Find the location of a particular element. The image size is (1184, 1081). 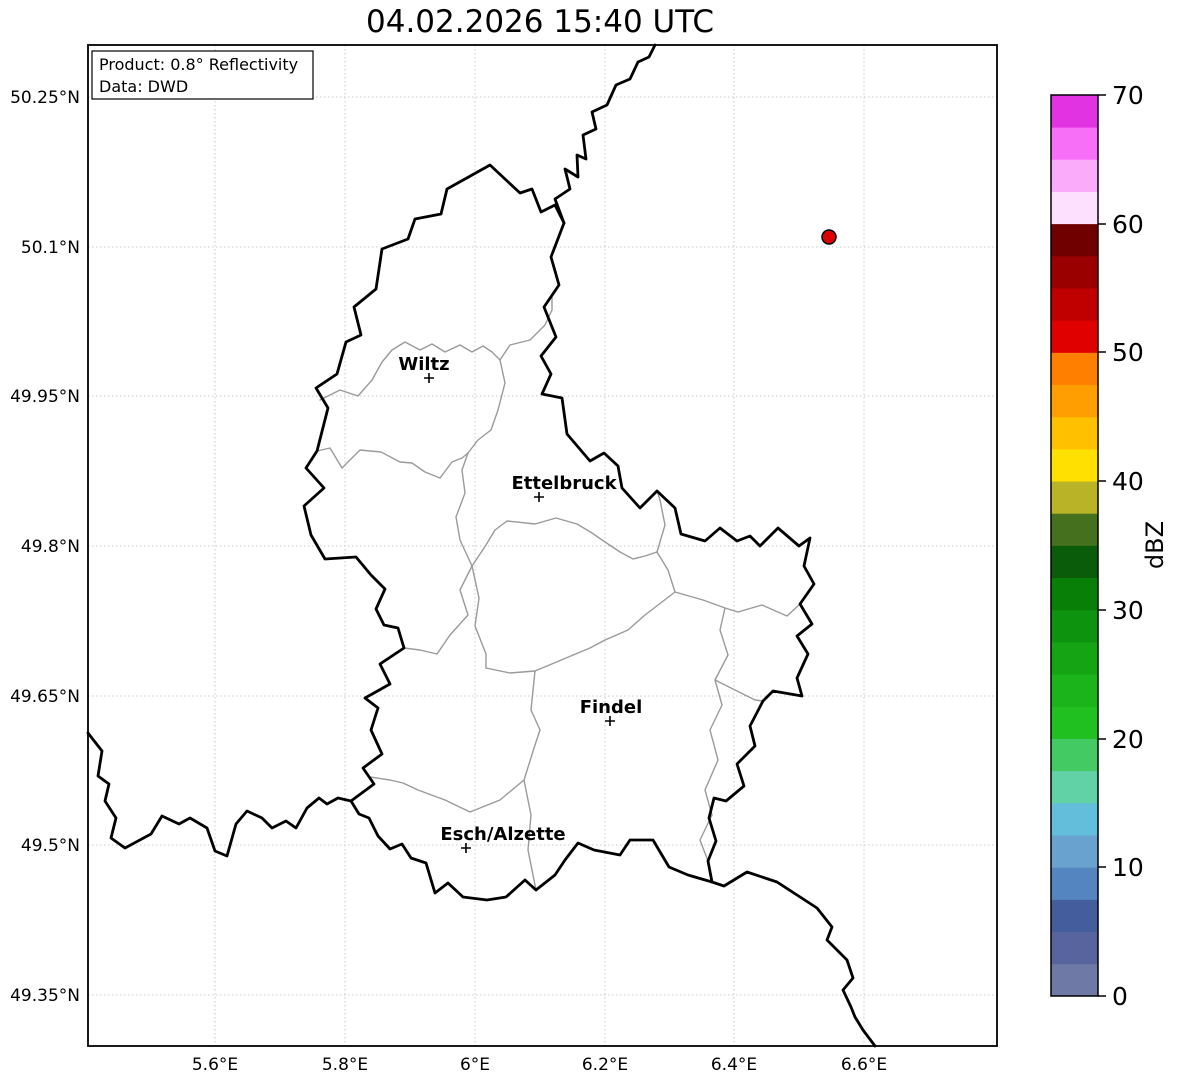

y-tick-label: 49.65°N is located at coordinates (45, 697).